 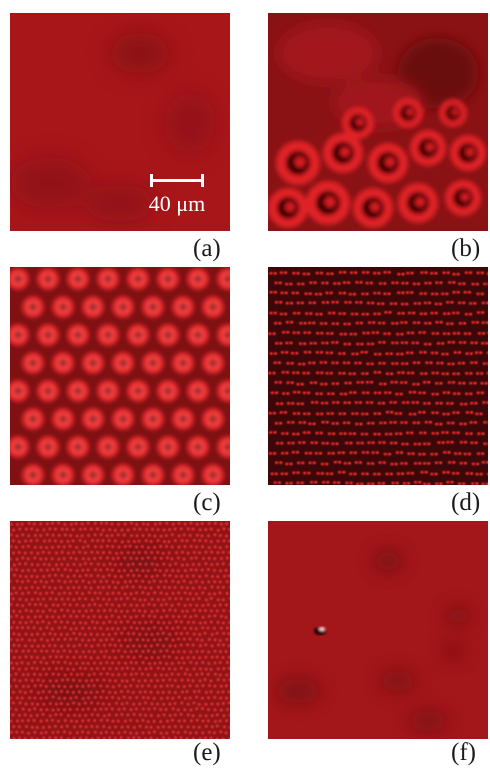 I want to click on panel-label-e: (e), so click(x=207, y=752).